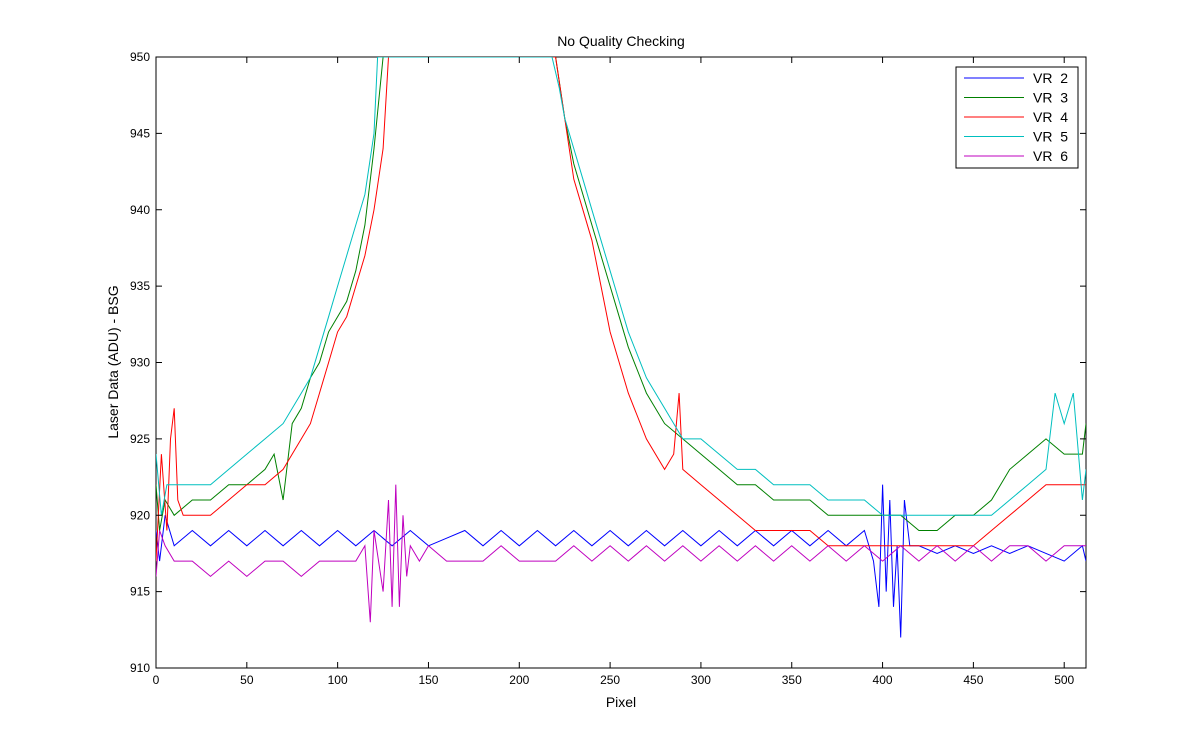 This screenshot has width=1200, height=750. What do you see at coordinates (519, 680) in the screenshot?
I see `x-tick-label: 200` at bounding box center [519, 680].